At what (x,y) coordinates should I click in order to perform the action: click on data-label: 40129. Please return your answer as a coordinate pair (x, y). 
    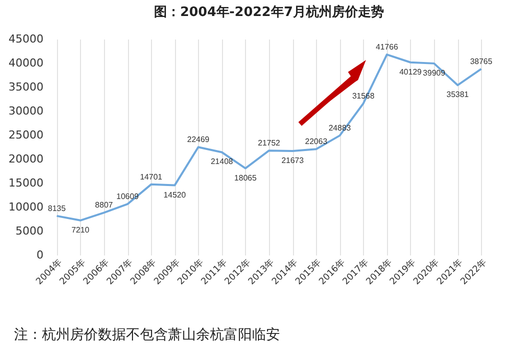
    Looking at the image, I should click on (410, 71).